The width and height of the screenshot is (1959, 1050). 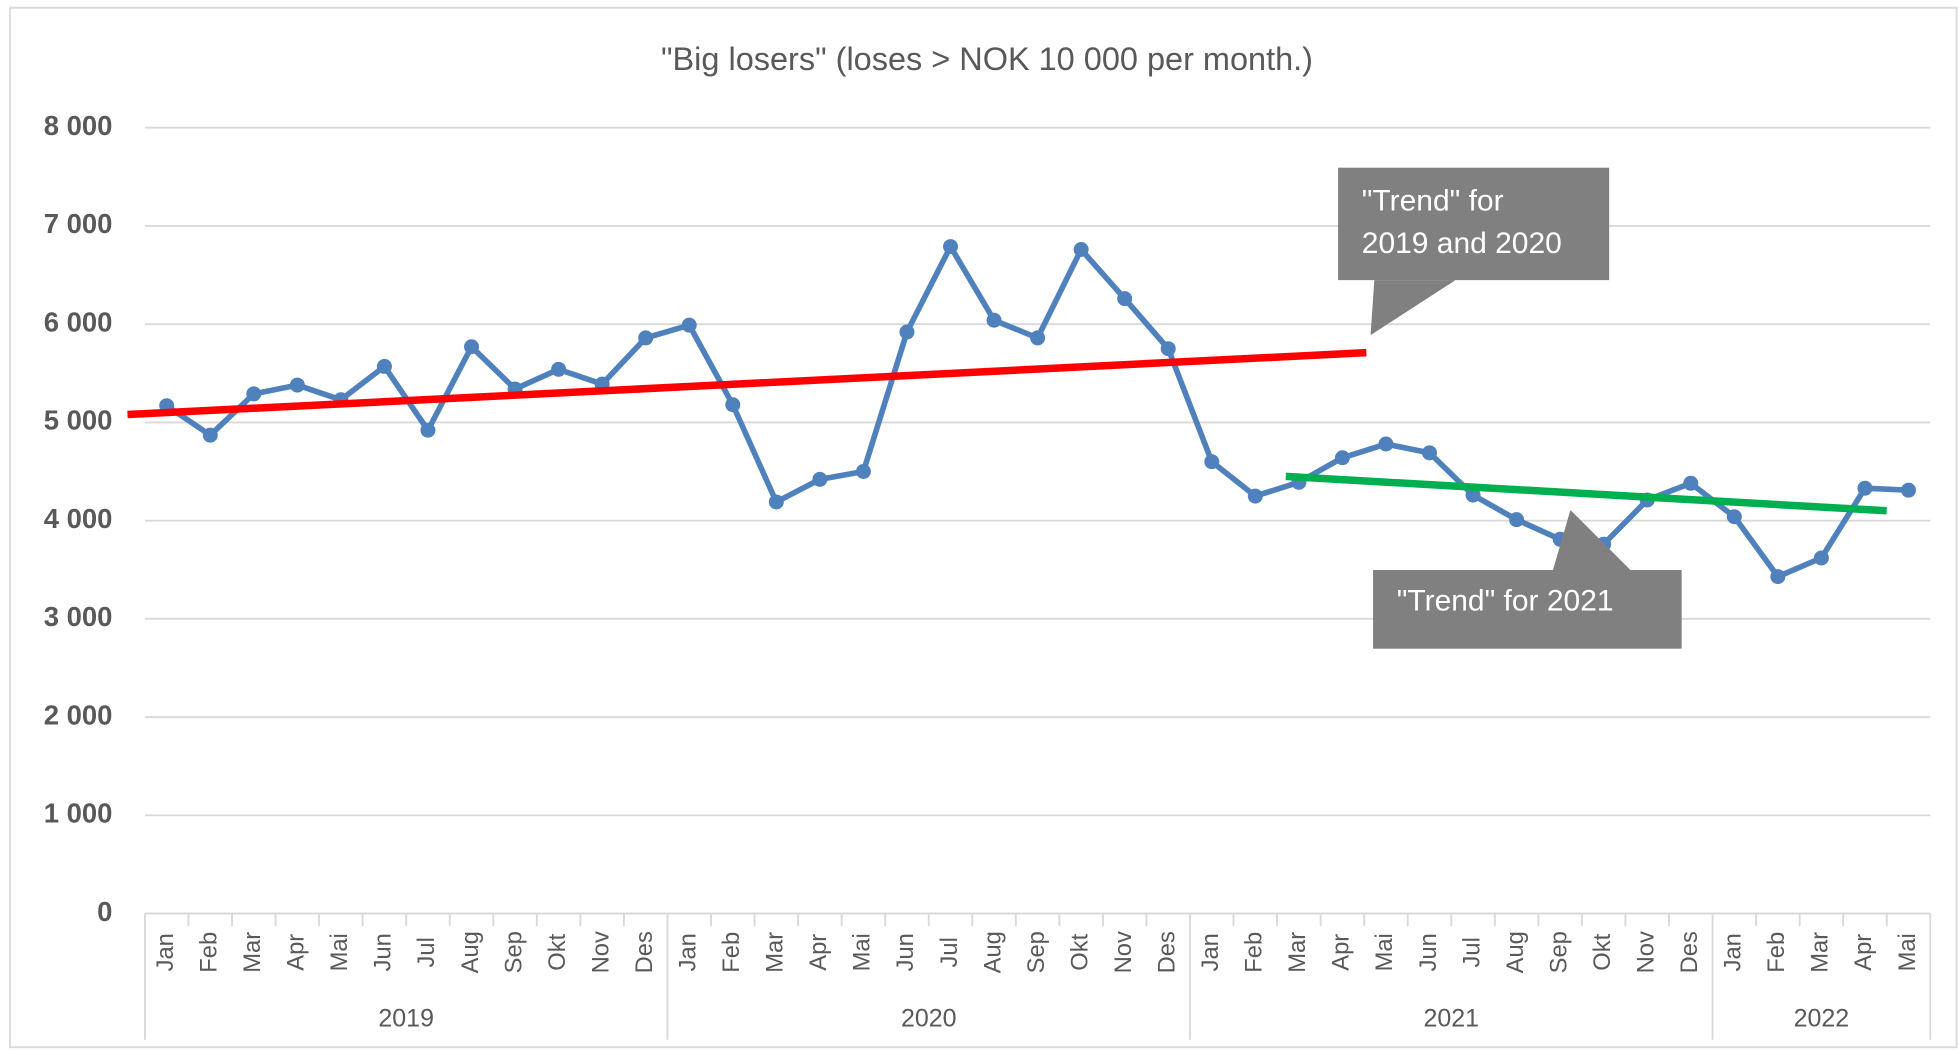 What do you see at coordinates (1433, 201) in the screenshot?
I see `callout-text: "Trend" for` at bounding box center [1433, 201].